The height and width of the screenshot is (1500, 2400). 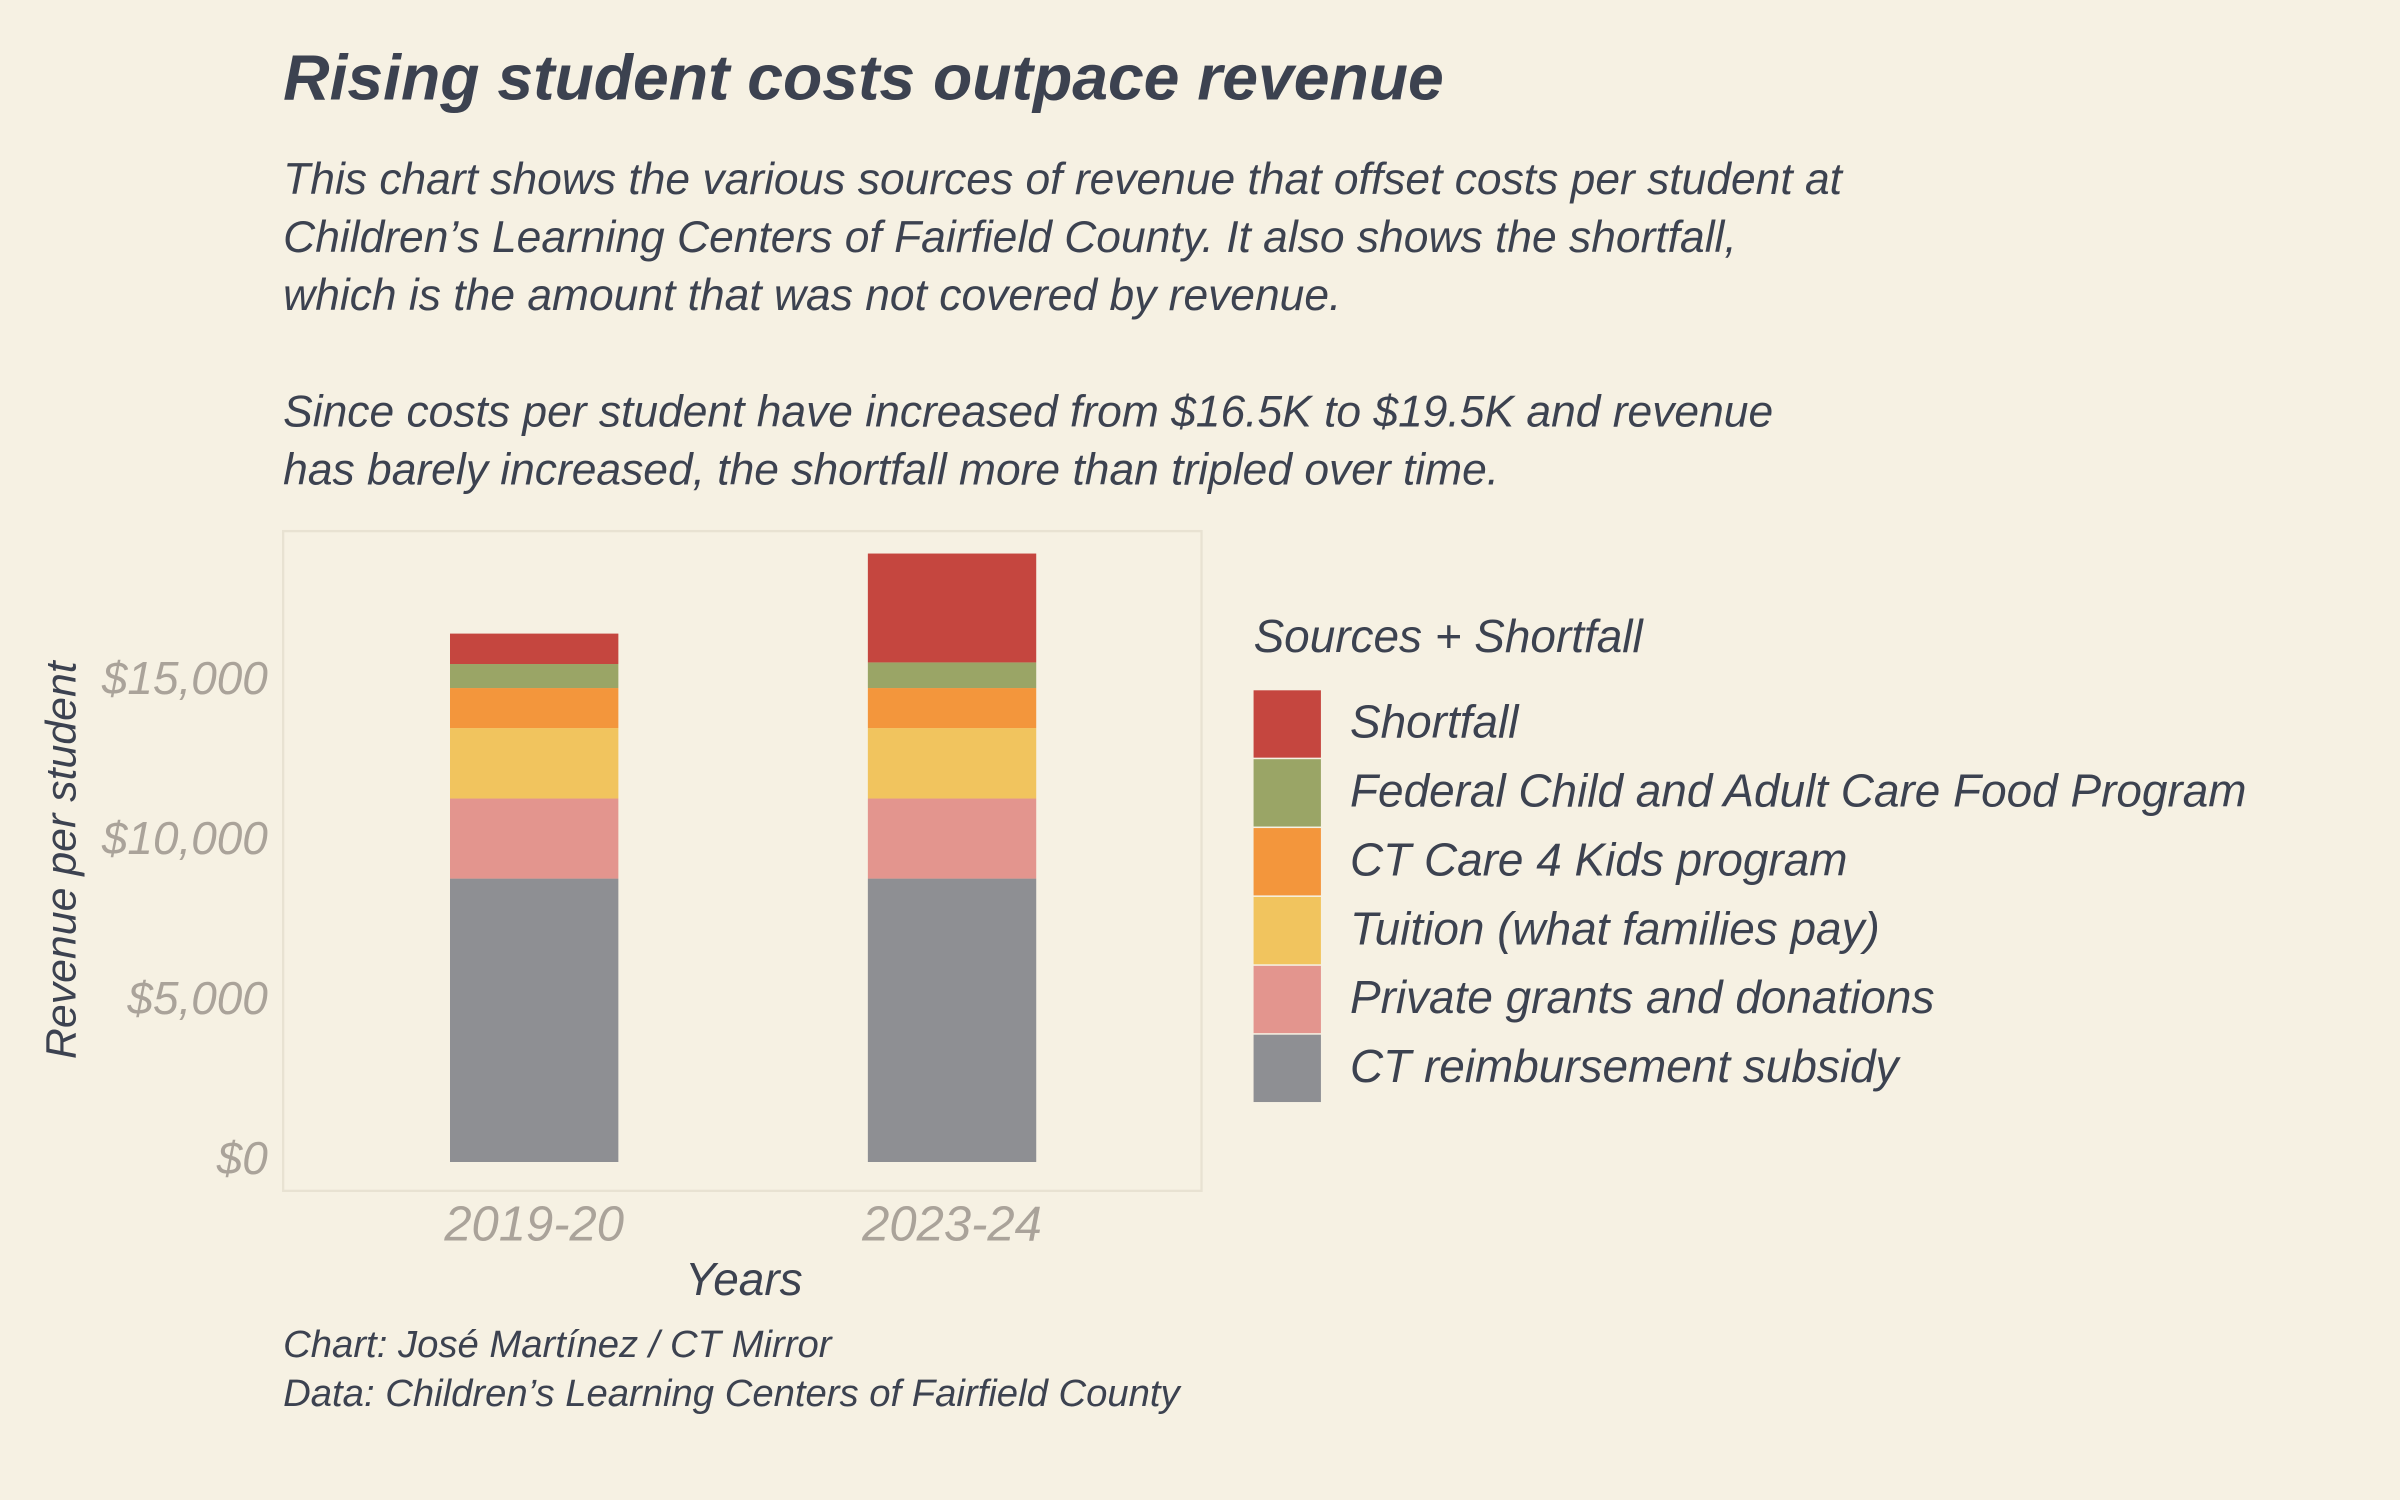 What do you see at coordinates (197, 998) in the screenshot?
I see `y-tick-label: $5,000` at bounding box center [197, 998].